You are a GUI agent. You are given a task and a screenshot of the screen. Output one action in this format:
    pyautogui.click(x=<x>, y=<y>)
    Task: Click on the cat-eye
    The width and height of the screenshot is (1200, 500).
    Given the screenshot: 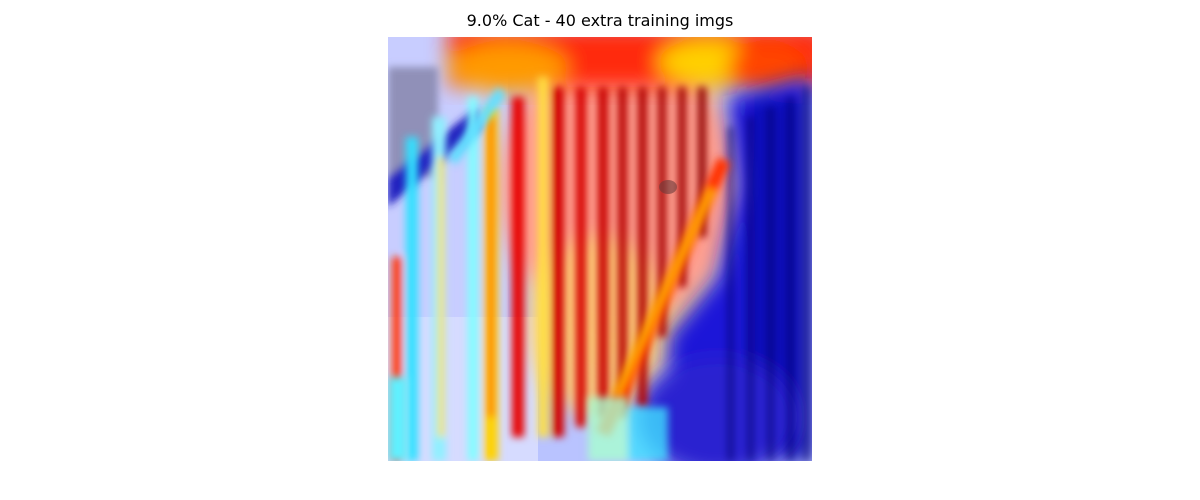 What is the action you would take?
    pyautogui.click(x=668, y=187)
    